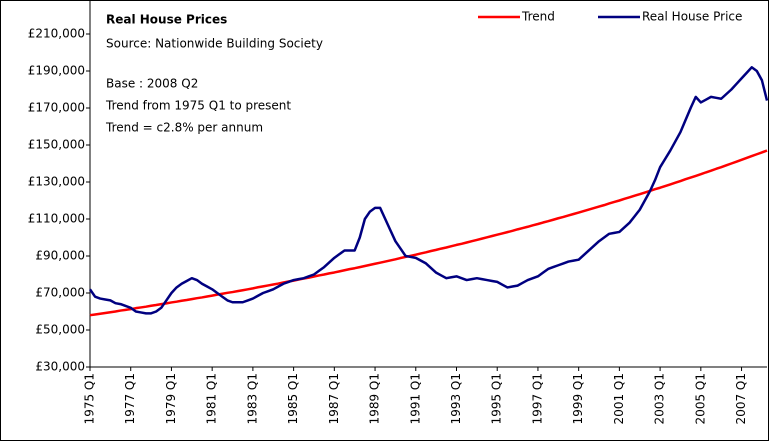  Describe the element at coordinates (198, 106) in the screenshot. I see `annotation: Trend from 1975 Q1 to present` at that location.